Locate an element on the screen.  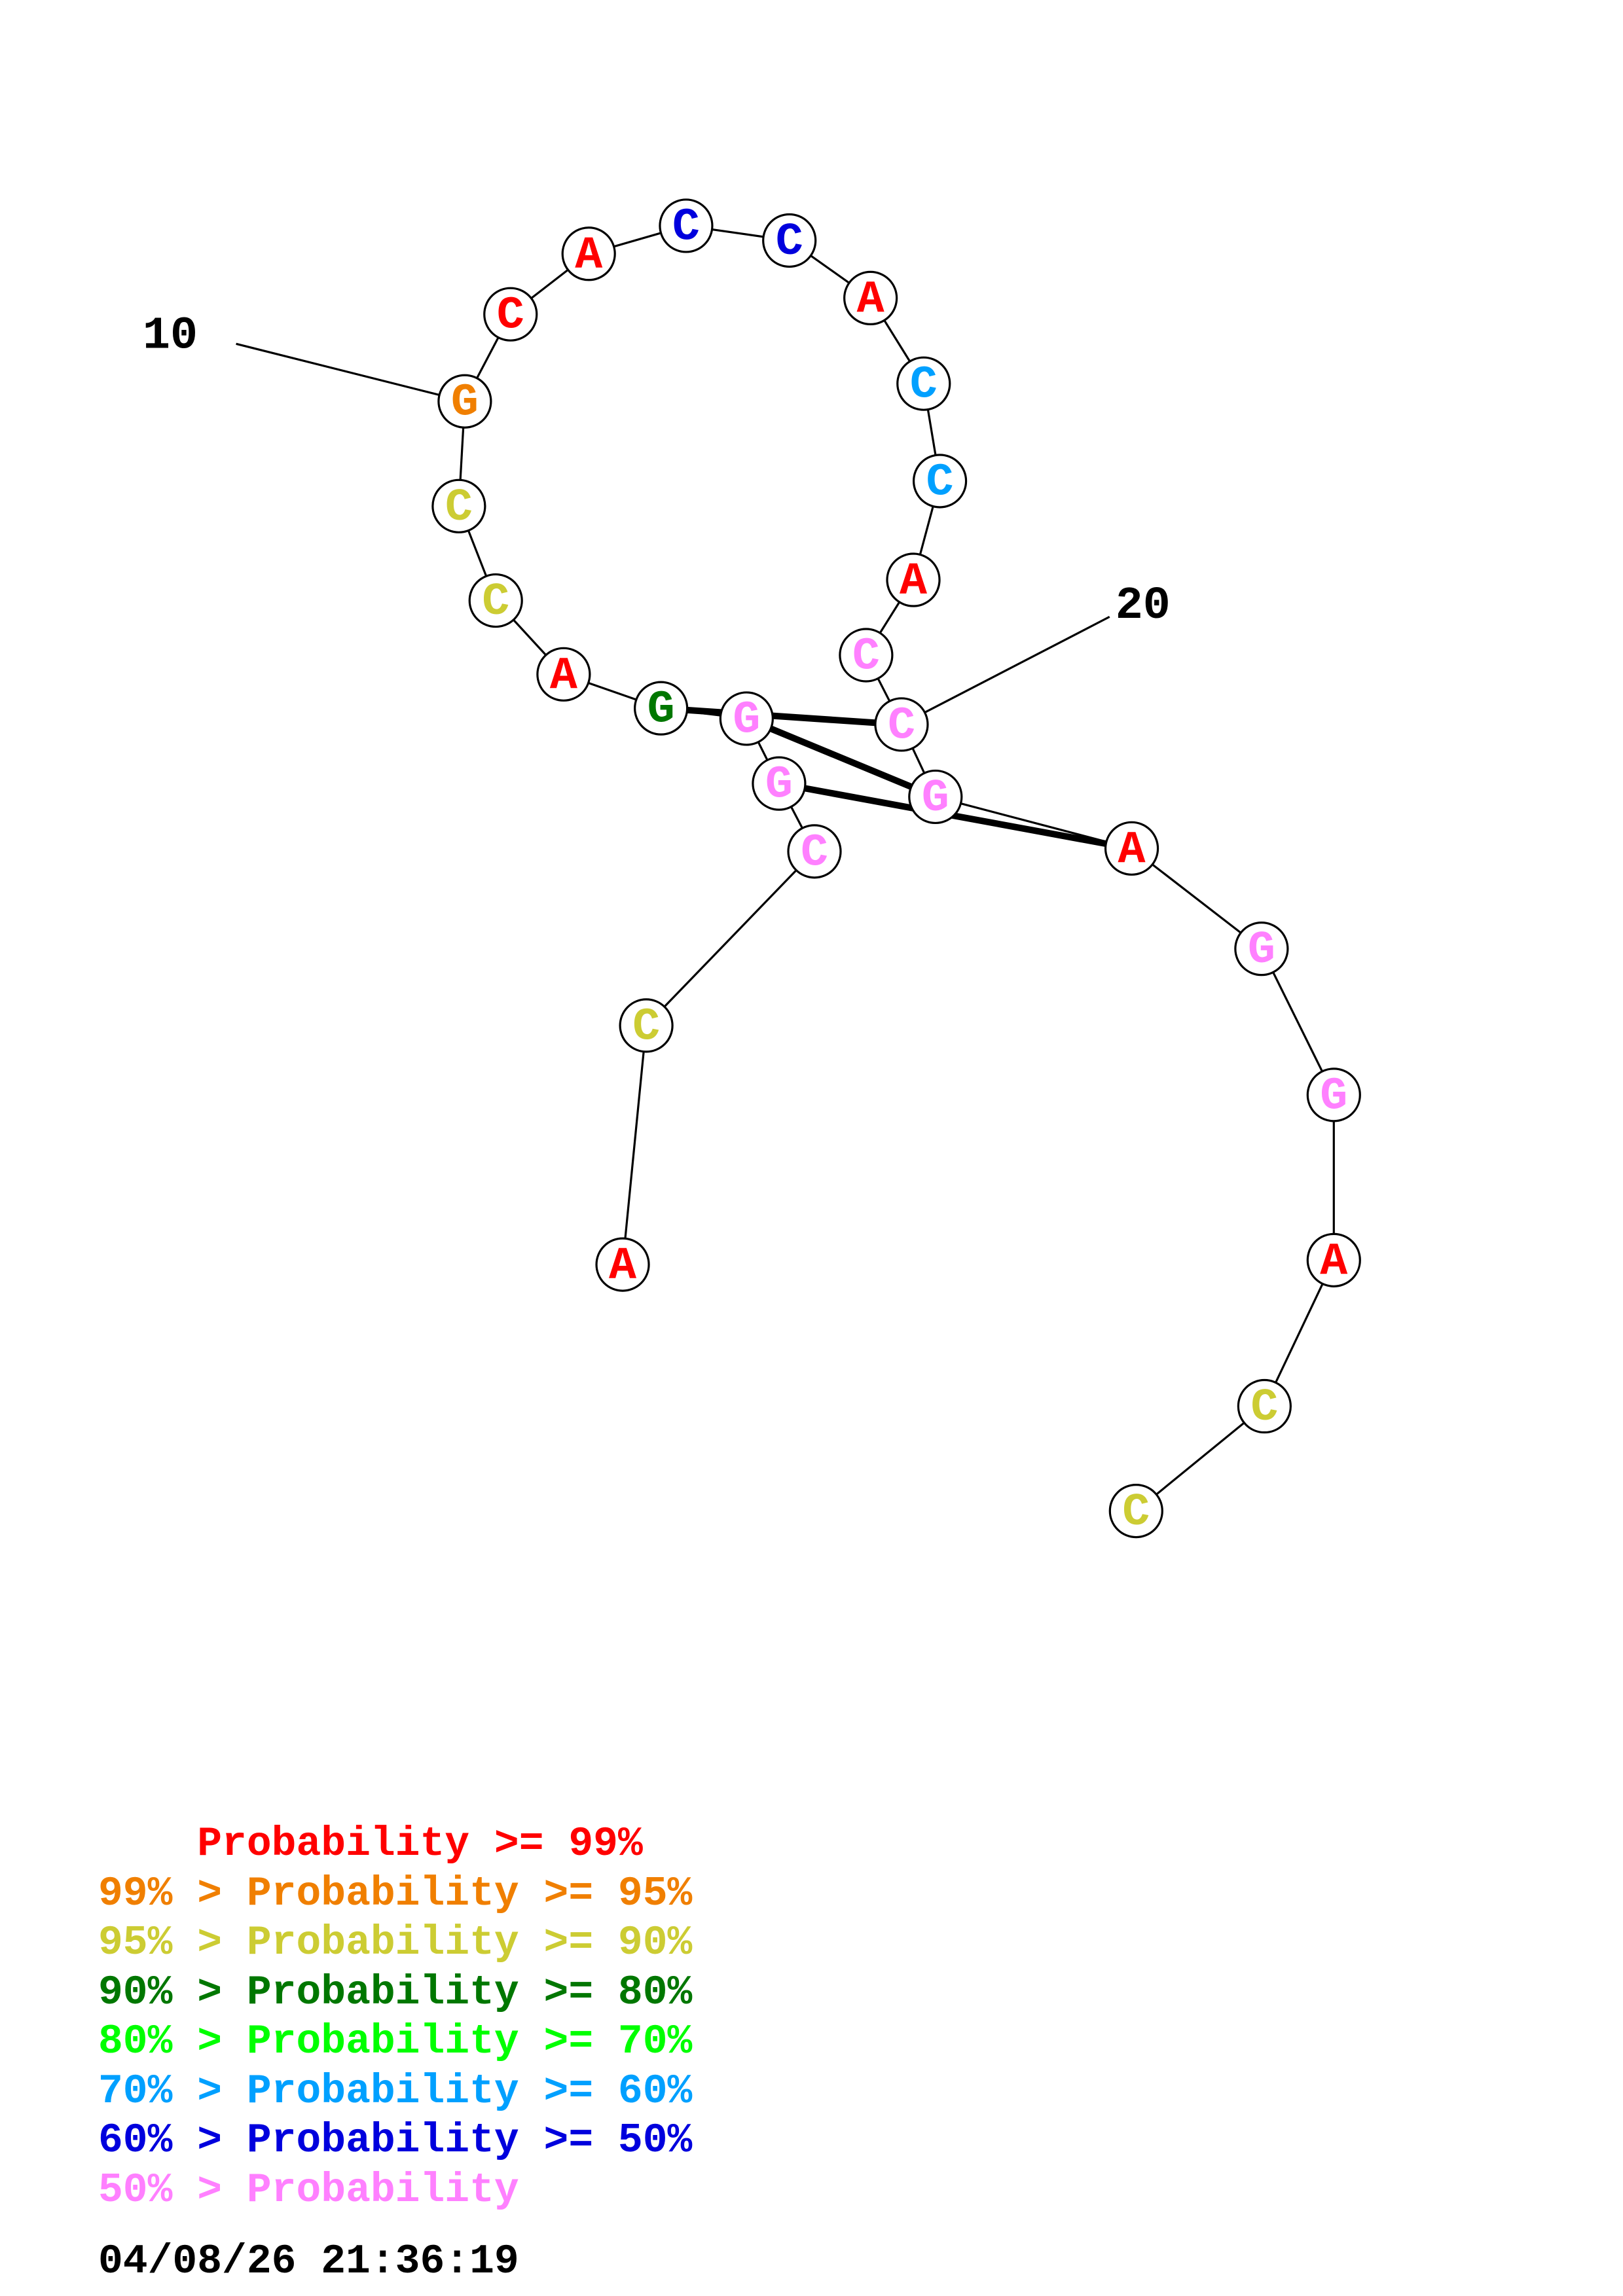
legend-prefix: 99% > is located at coordinates (172, 1894).